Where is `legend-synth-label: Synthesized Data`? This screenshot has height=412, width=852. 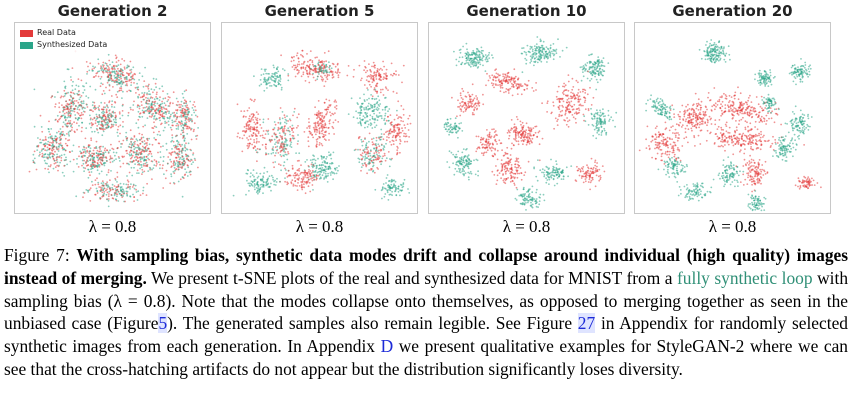
legend-synth-label: Synthesized Data is located at coordinates (72, 44).